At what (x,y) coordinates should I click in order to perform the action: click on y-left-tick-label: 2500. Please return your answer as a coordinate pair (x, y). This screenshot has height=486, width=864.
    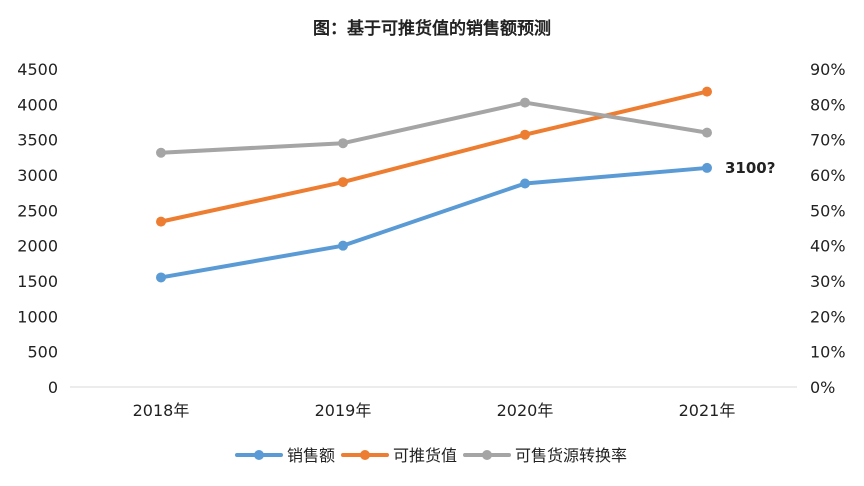
    Looking at the image, I should click on (37, 210).